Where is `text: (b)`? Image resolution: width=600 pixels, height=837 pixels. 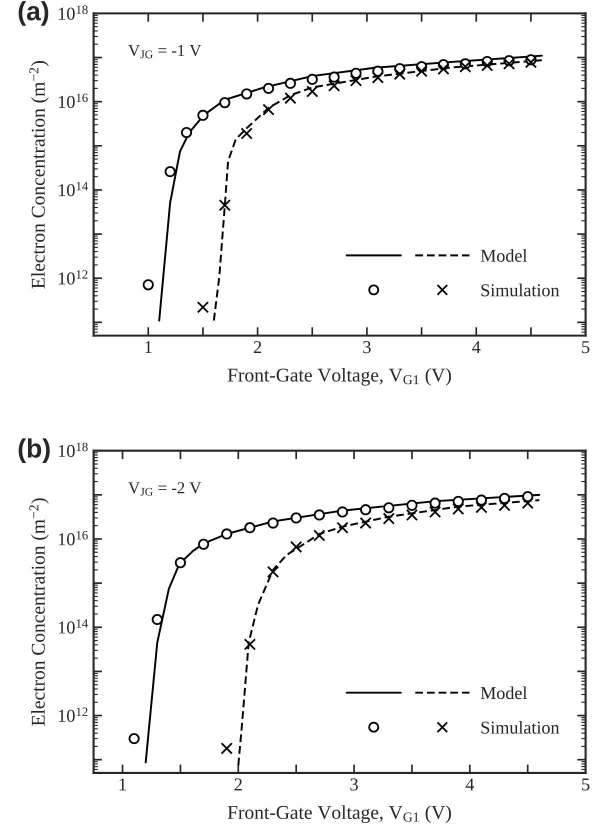
text: (b) is located at coordinates (34, 451).